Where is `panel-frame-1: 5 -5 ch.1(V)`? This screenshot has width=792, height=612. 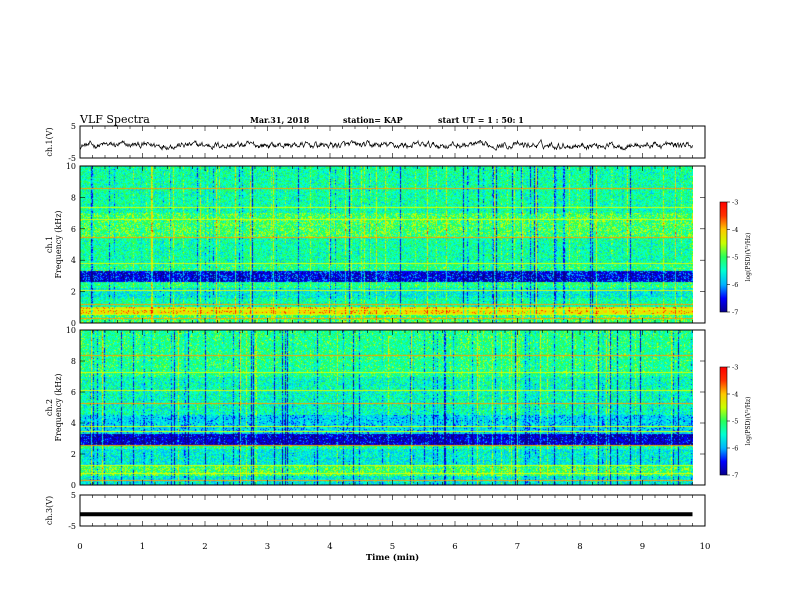 panel-frame-1: 5 -5 ch.1(V) is located at coordinates (375, 142).